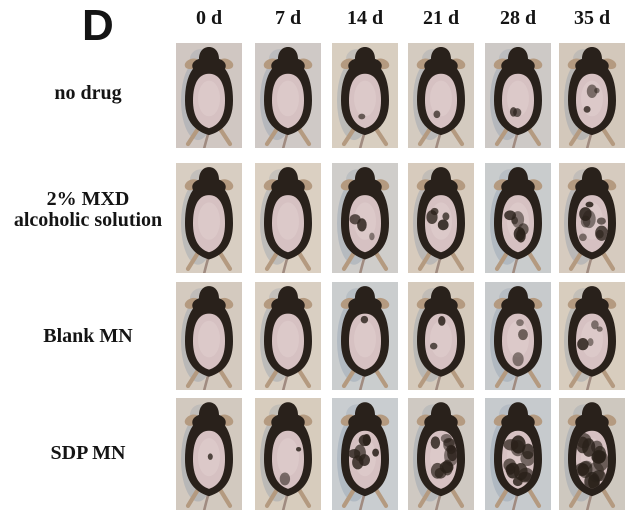  I want to click on mouse-photo-sdp-mn-0d, so click(209, 454).